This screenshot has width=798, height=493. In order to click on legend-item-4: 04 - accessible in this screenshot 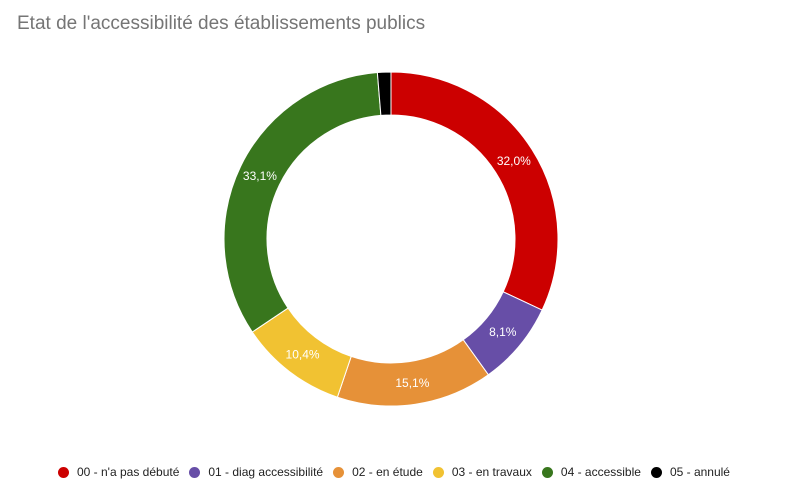, I will do `click(591, 472)`.